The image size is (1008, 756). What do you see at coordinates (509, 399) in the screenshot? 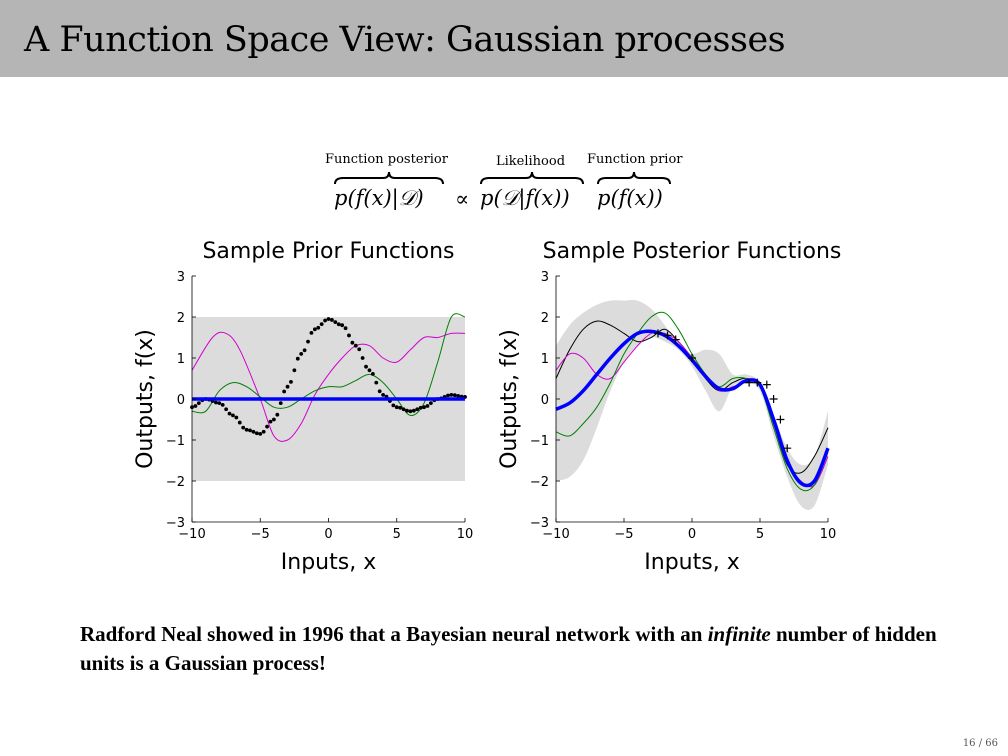
I see `y-axis-label-2: Outputs, f(x)` at bounding box center [509, 399].